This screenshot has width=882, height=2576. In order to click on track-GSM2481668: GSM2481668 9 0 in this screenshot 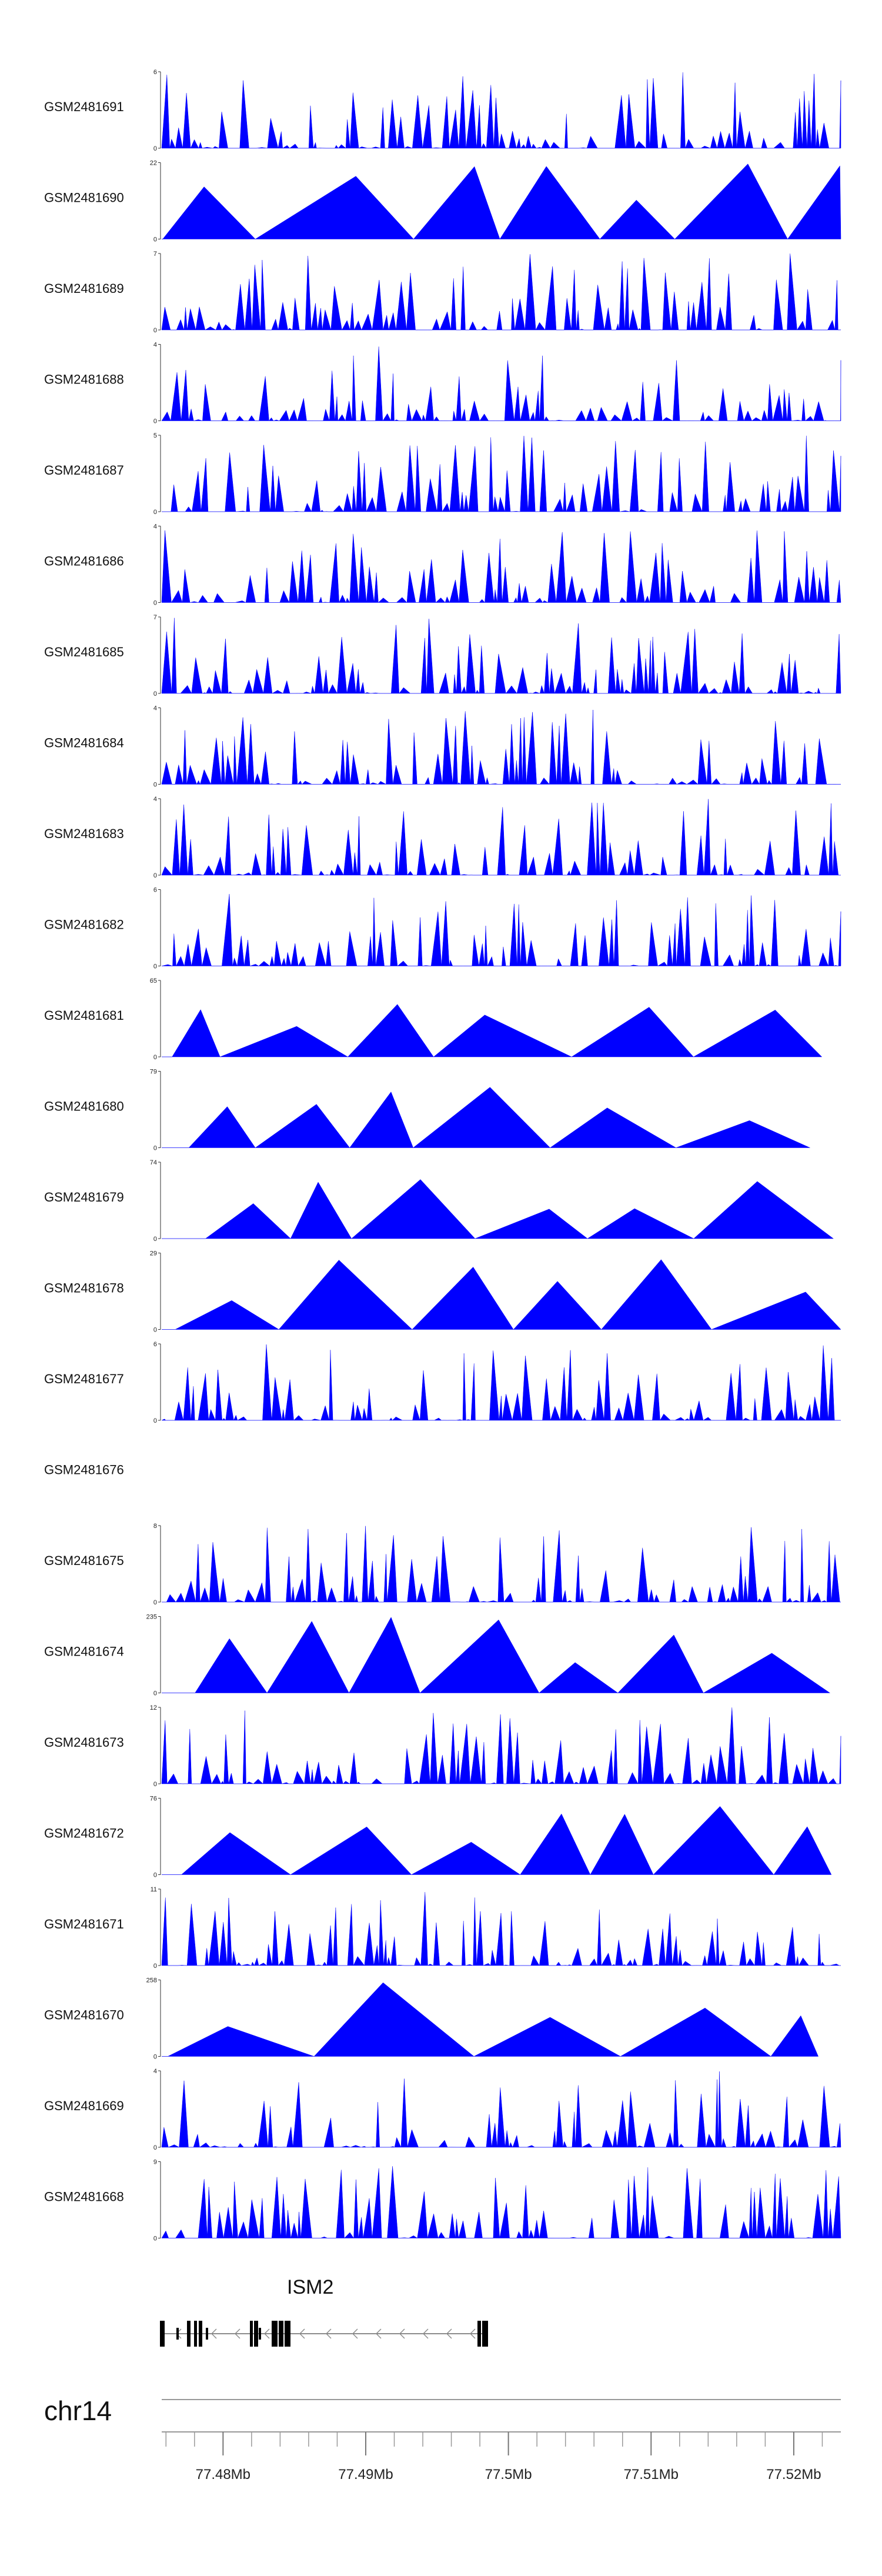, I will do `click(442, 2201)`.